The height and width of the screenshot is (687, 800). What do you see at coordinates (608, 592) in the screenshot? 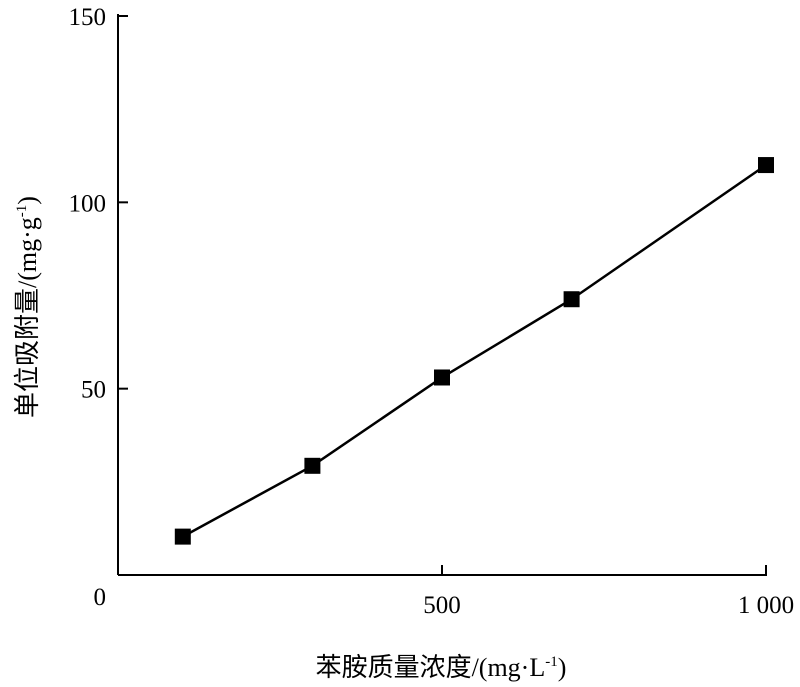
I see `x-ticks: 500 1 000` at bounding box center [608, 592].